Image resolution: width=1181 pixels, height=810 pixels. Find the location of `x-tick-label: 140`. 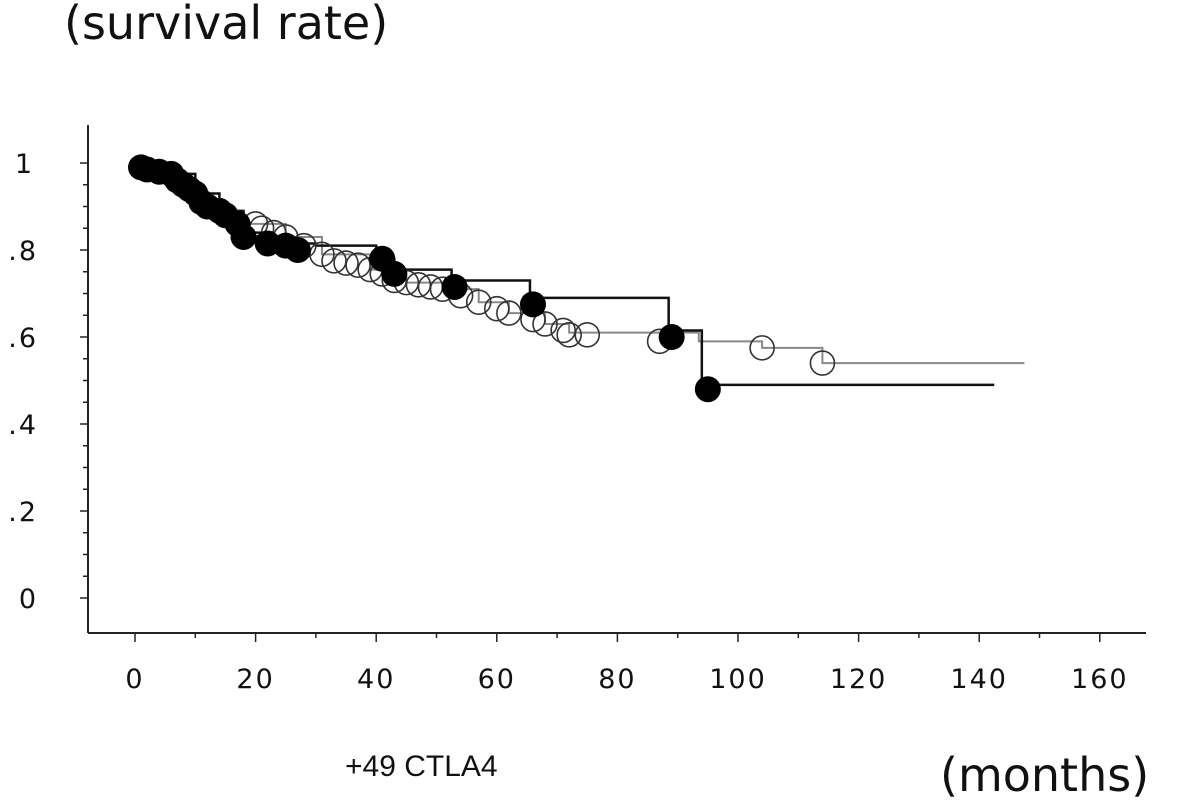

x-tick-label: 140 is located at coordinates (979, 679).